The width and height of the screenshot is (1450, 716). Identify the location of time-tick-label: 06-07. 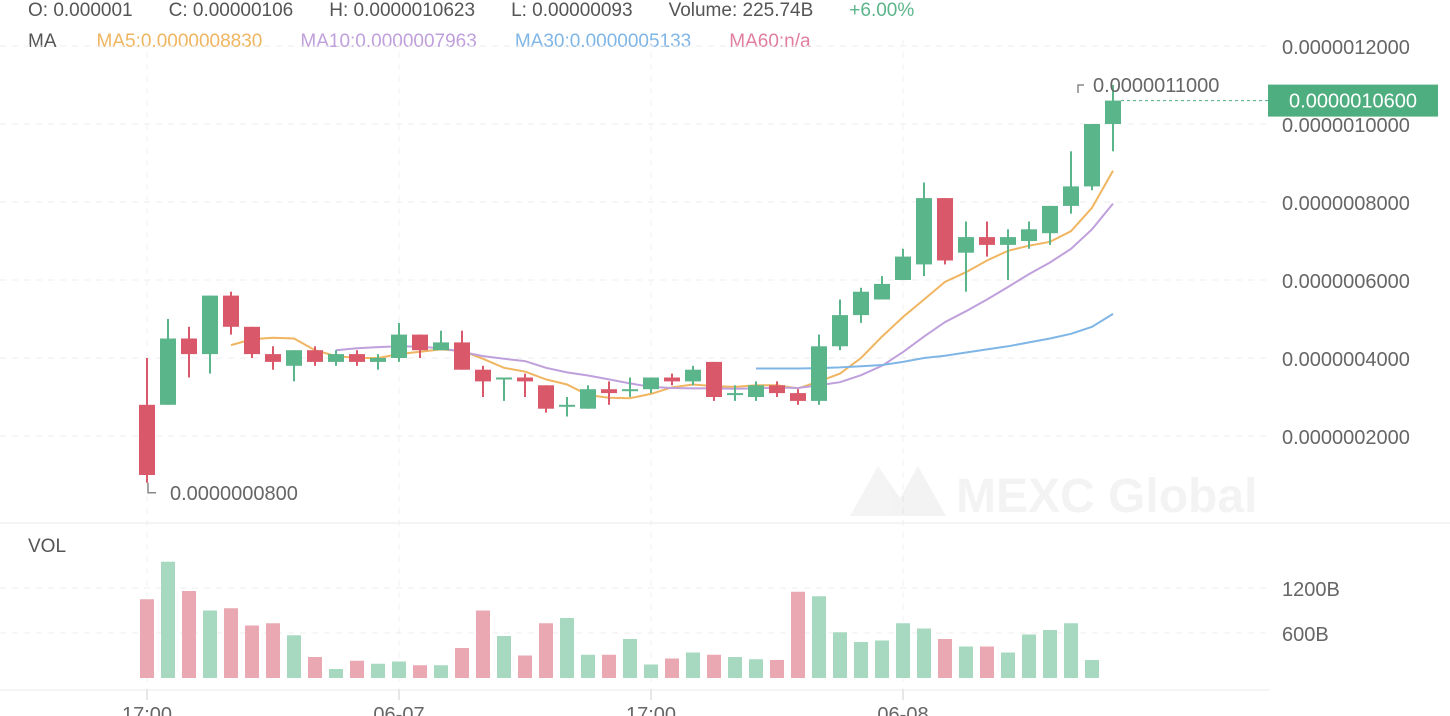
(398, 710).